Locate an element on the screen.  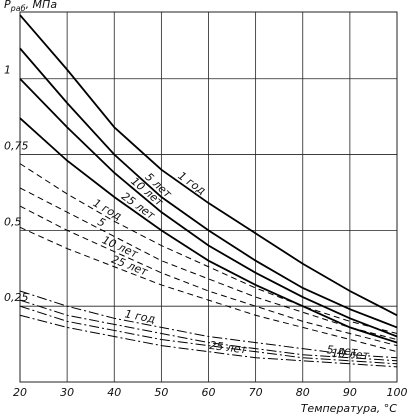
y-tick-label: 0,75 is located at coordinates (16, 146).